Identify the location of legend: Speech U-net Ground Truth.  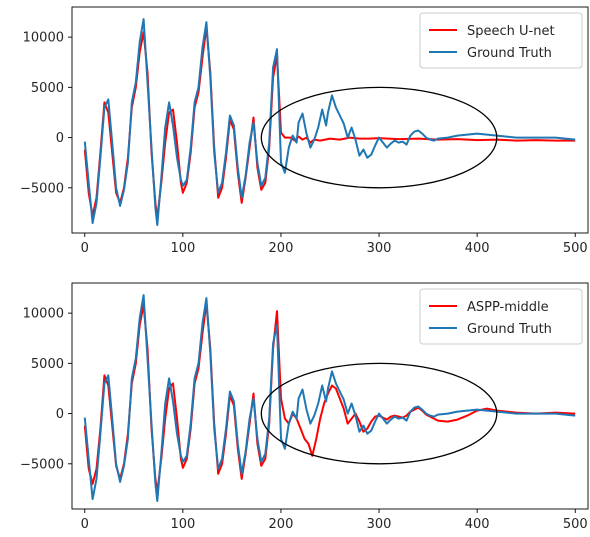
(501, 40).